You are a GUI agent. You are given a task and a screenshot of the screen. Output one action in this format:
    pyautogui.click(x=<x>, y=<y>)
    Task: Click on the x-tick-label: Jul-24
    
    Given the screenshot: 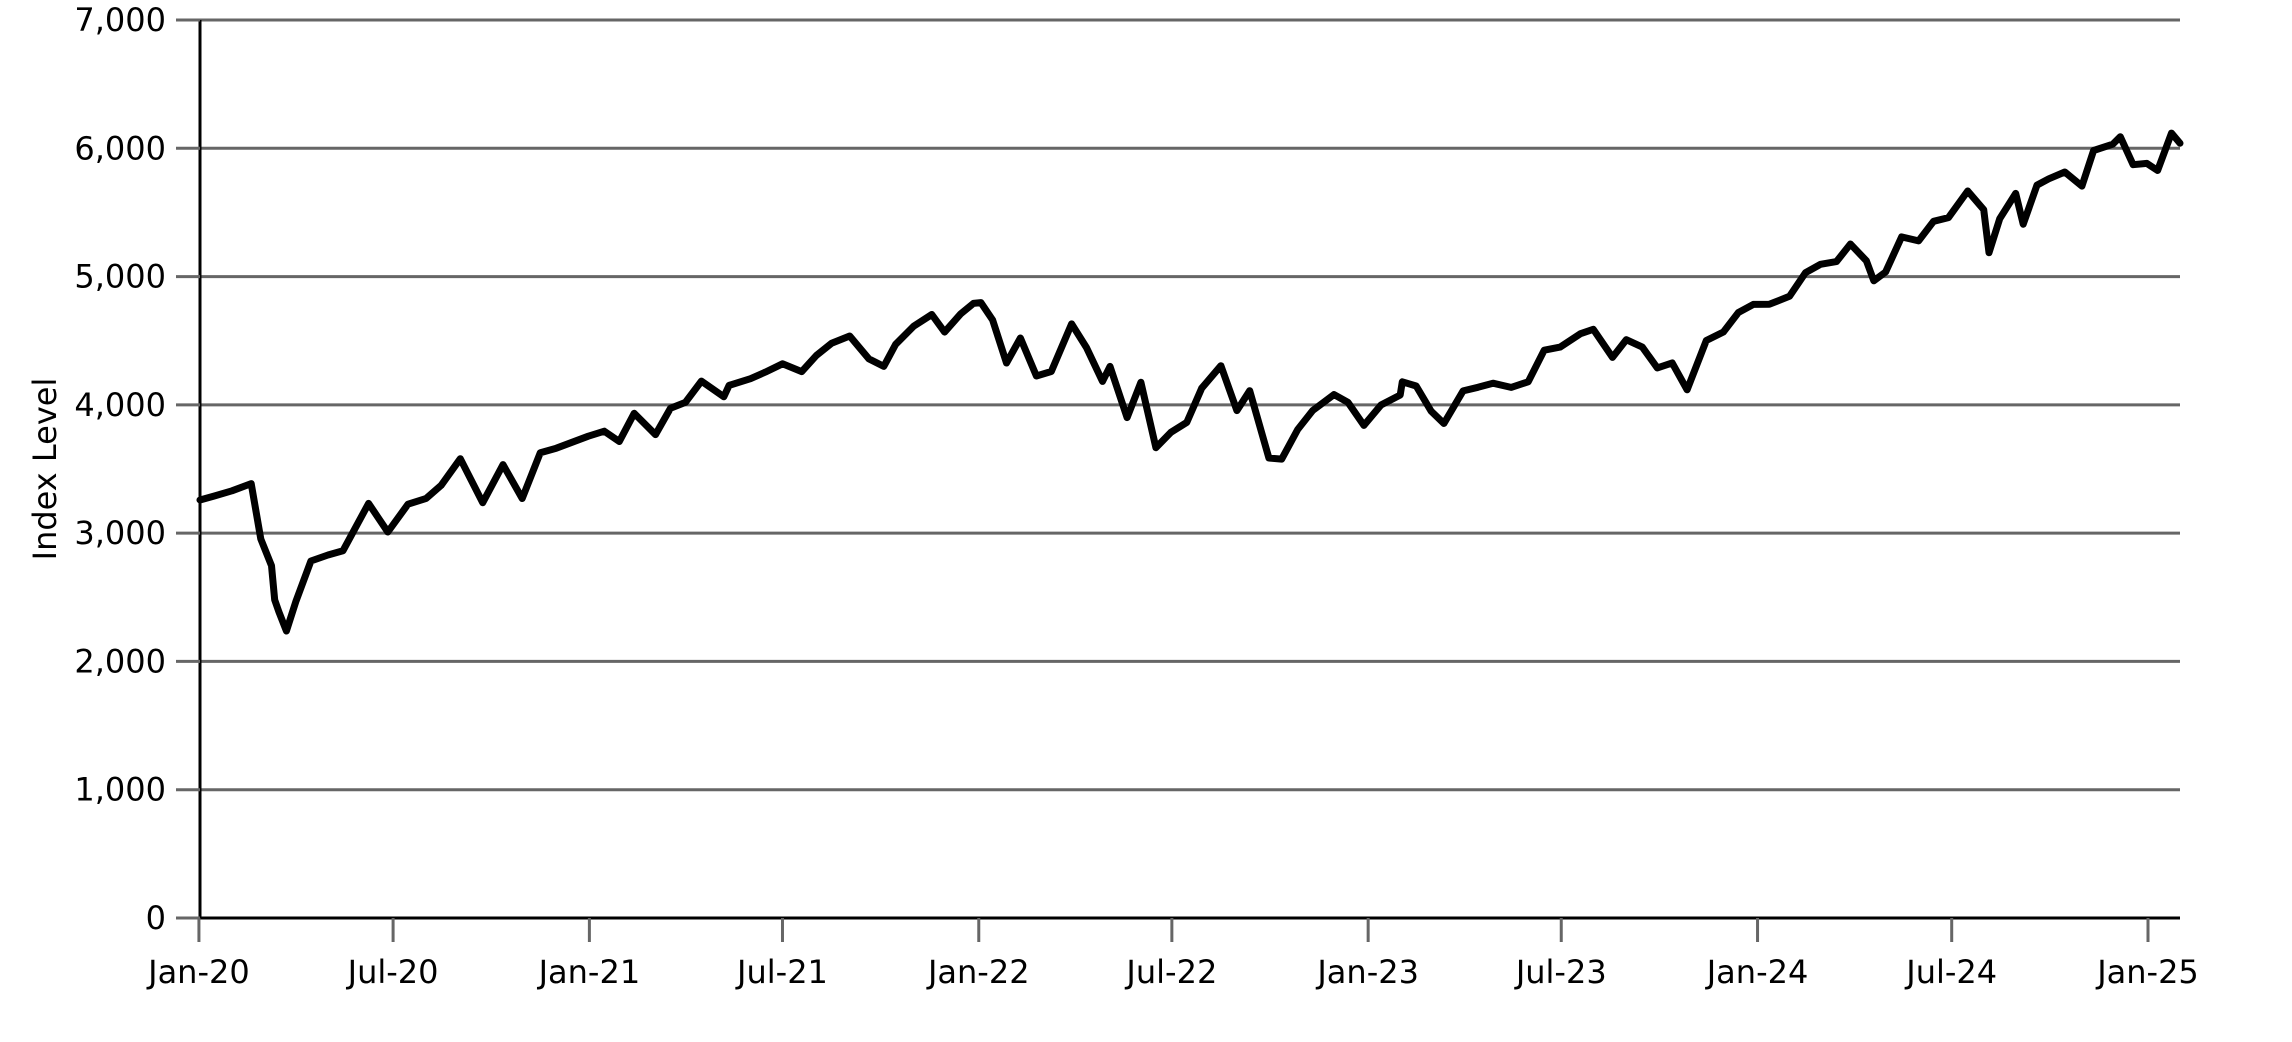 What is the action you would take?
    pyautogui.click(x=1950, y=972)
    